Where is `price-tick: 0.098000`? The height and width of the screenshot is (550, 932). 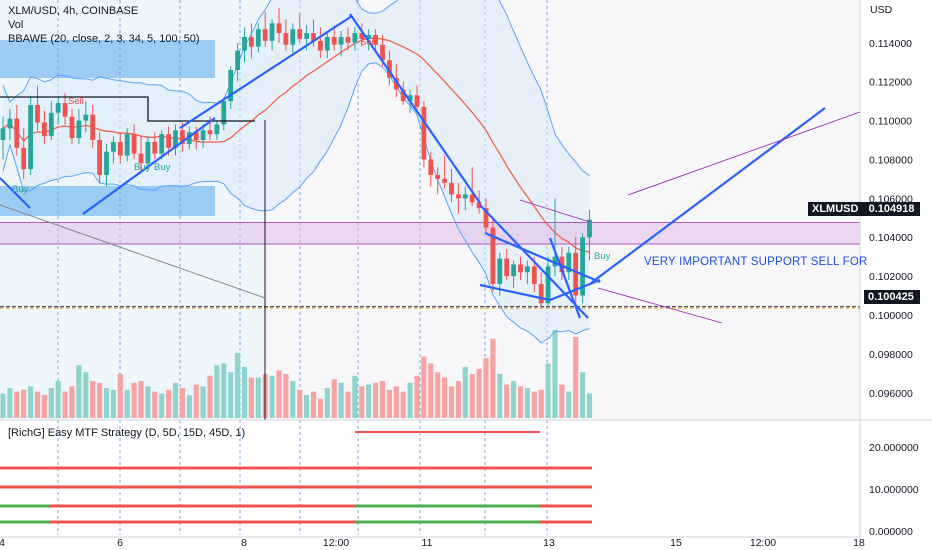 price-tick: 0.098000 is located at coordinates (891, 355).